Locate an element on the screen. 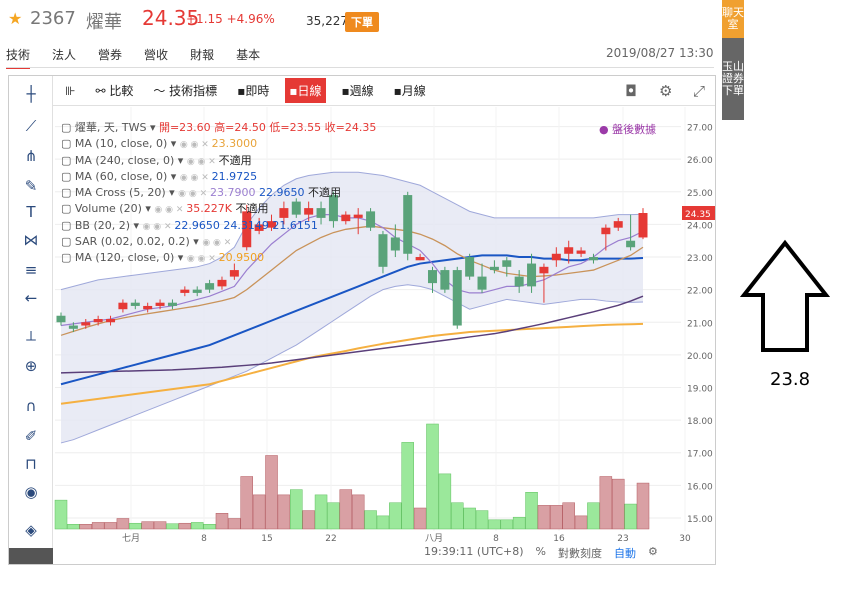 The width and height of the screenshot is (850, 595). unlock-icon: ⊓ is located at coordinates (31, 464).